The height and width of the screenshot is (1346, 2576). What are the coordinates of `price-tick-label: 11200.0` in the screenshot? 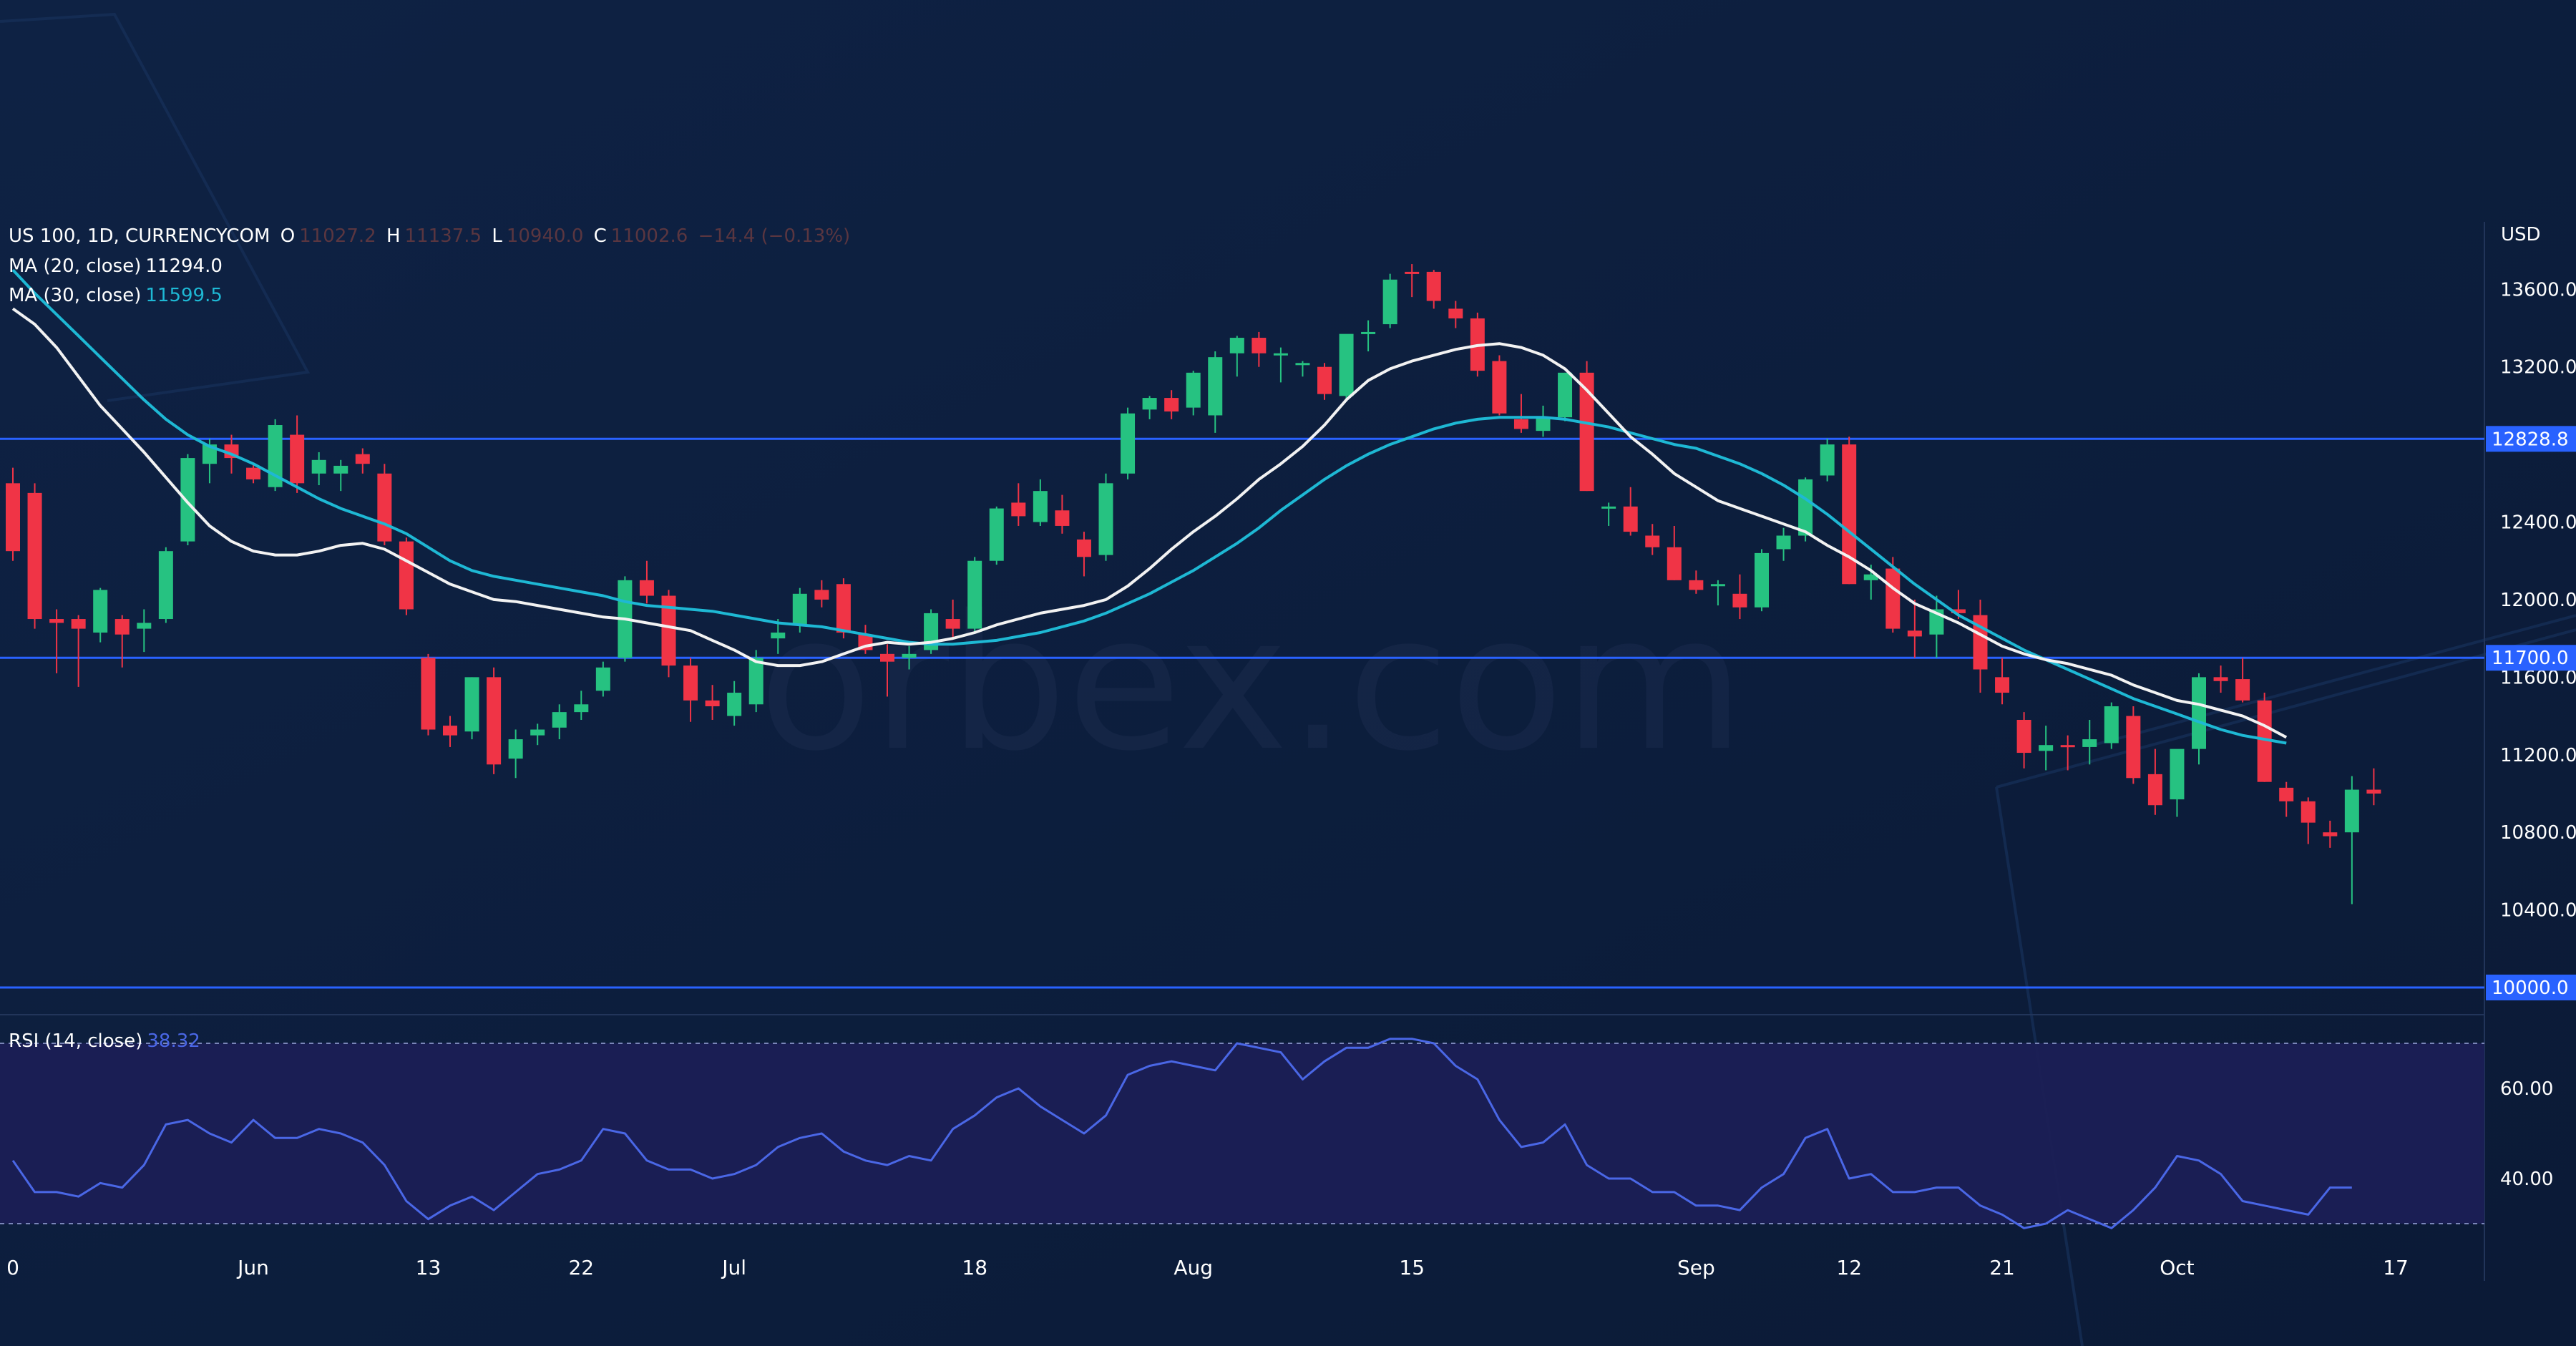 It's located at (2538, 755).